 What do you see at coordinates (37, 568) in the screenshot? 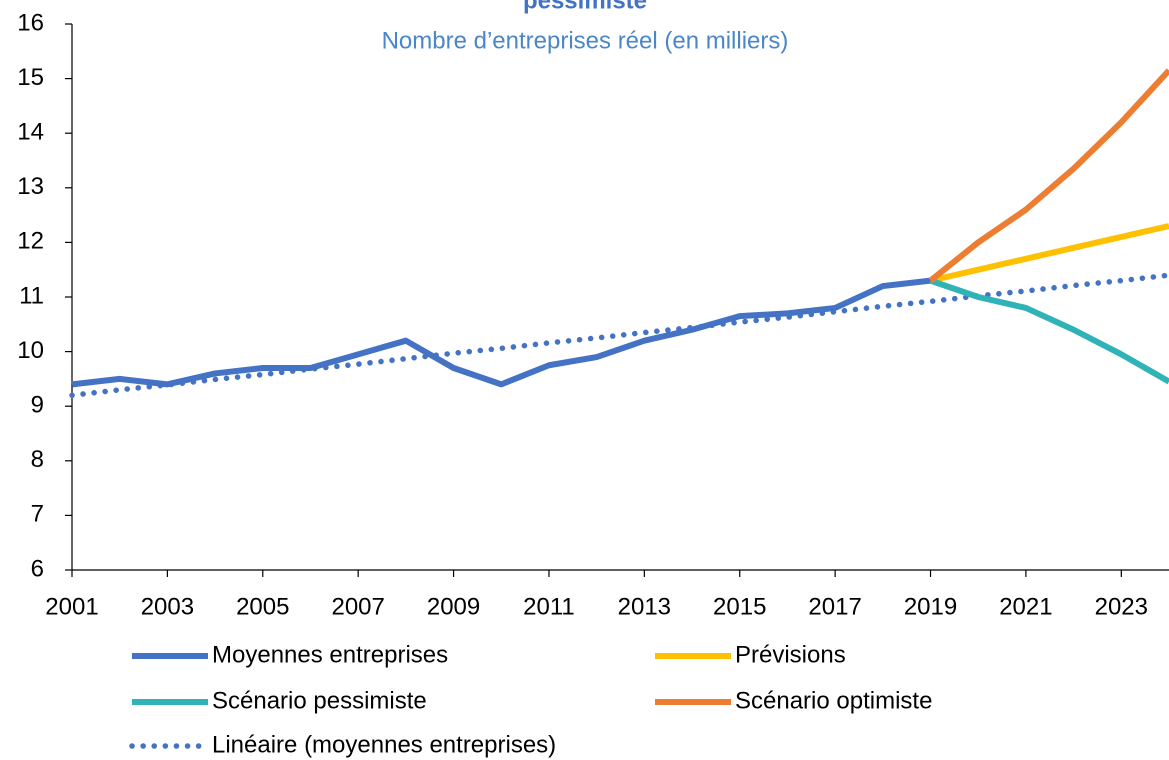
I see `y-tick-label: 6` at bounding box center [37, 568].